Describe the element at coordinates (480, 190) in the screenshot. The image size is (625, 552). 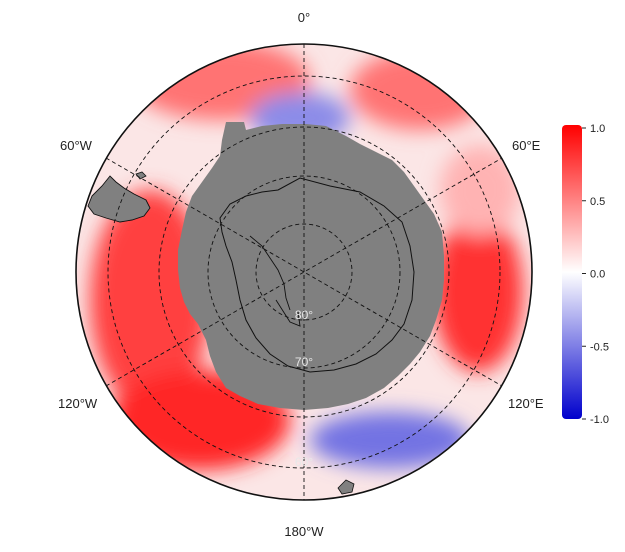
I see `field-region-southwest-pacific` at that location.